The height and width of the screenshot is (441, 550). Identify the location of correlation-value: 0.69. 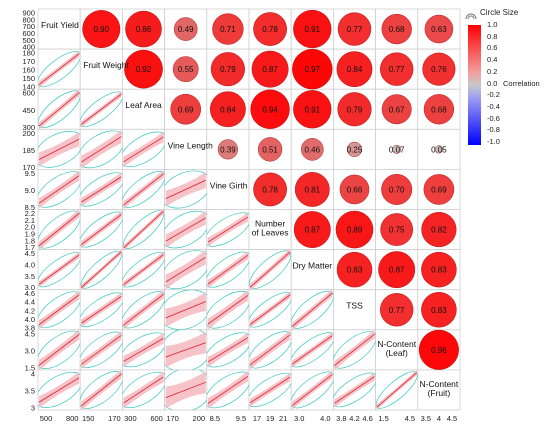
(186, 109).